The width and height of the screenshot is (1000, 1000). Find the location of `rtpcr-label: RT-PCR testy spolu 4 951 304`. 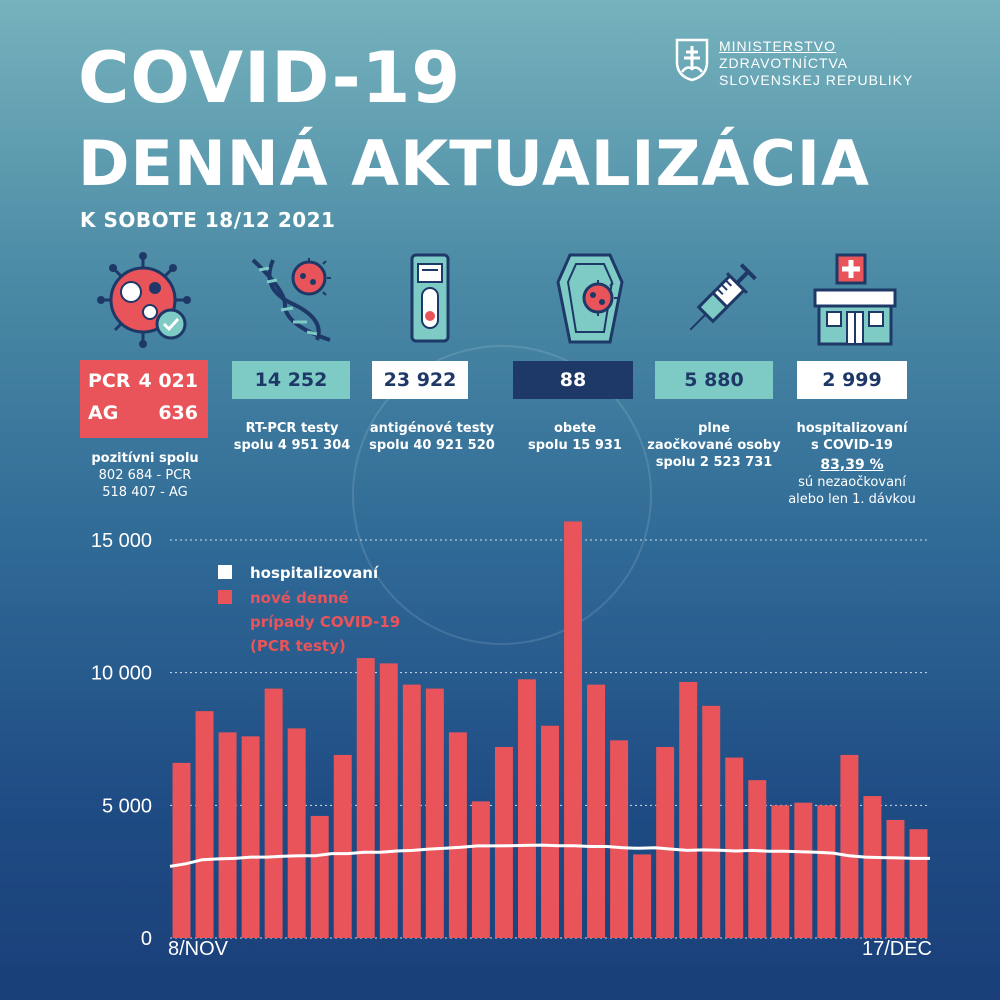

rtpcr-label: RT-PCR testy spolu 4 951 304 is located at coordinates (292, 437).